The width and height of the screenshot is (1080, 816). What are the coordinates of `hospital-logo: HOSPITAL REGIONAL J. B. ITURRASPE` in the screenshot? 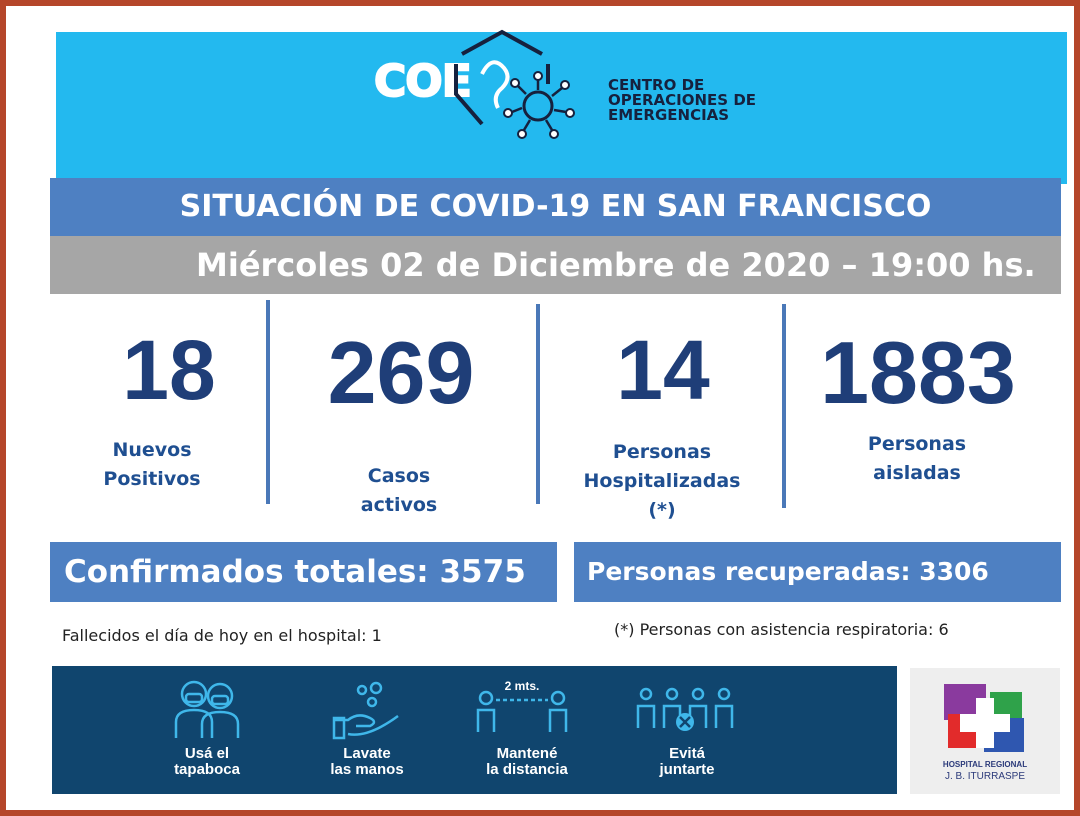 It's located at (985, 731).